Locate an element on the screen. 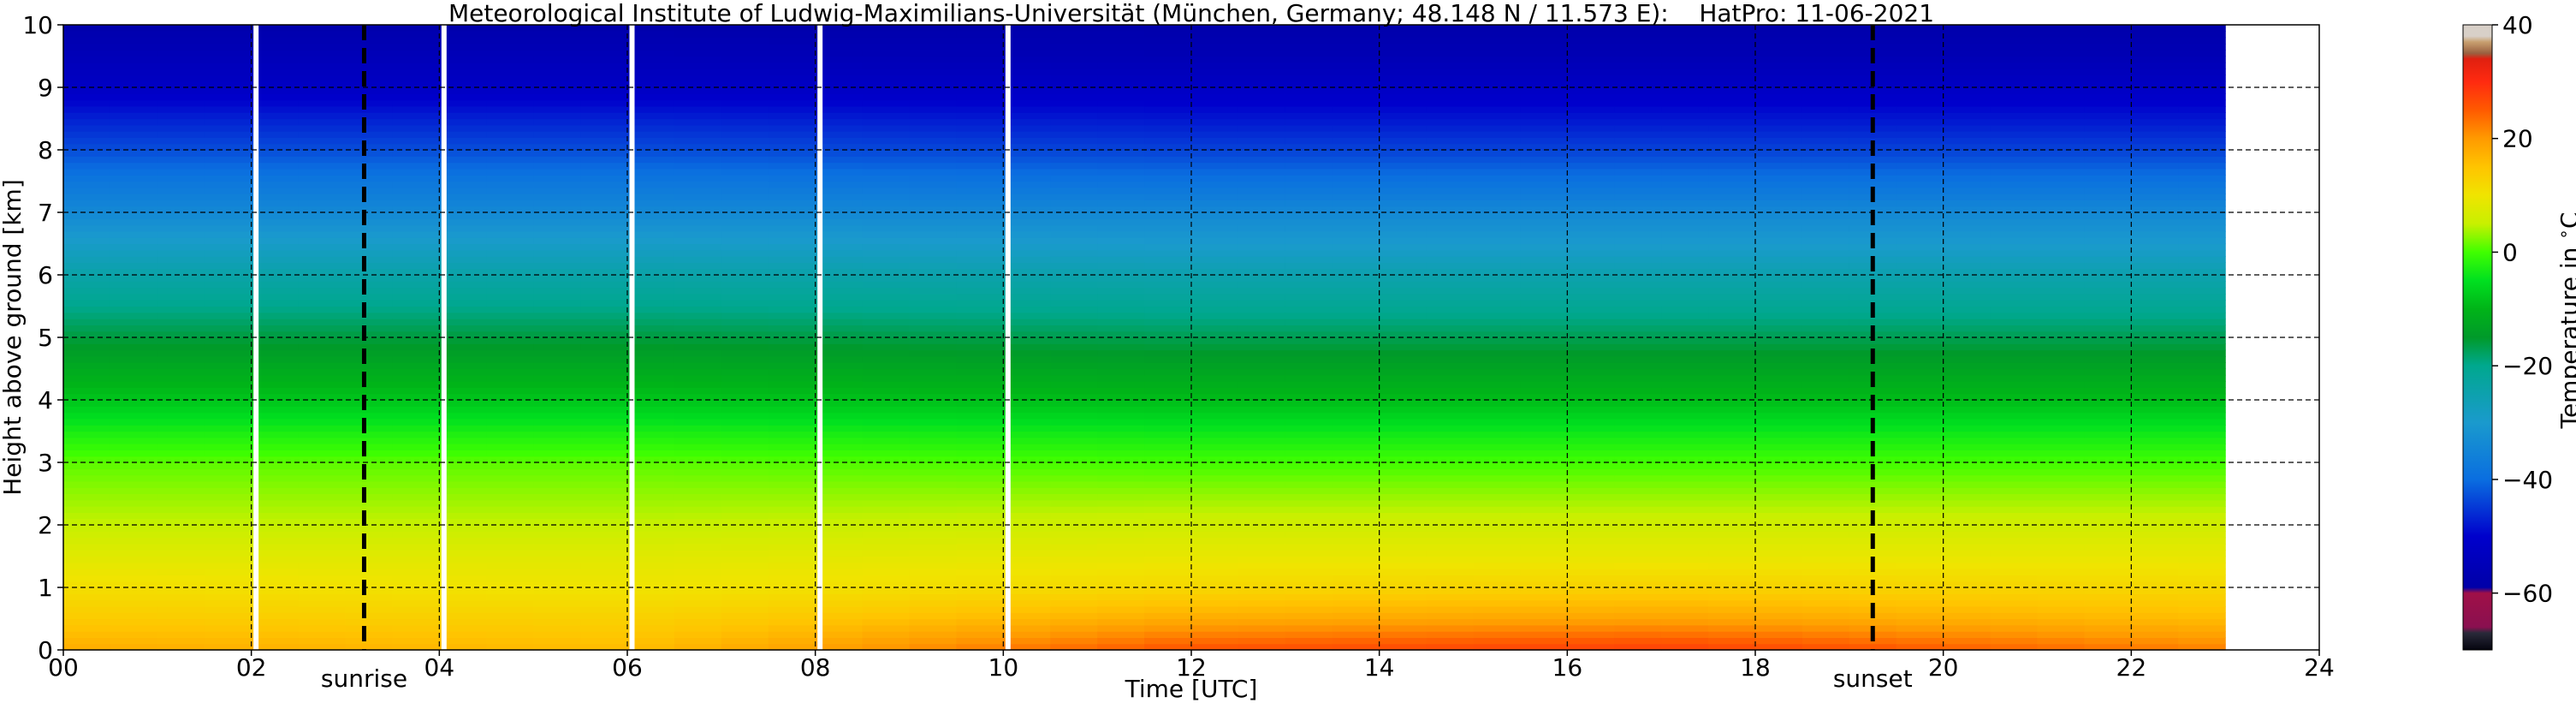 This screenshot has height=709, width=2576. y-tick-label: 10 is located at coordinates (37, 25).